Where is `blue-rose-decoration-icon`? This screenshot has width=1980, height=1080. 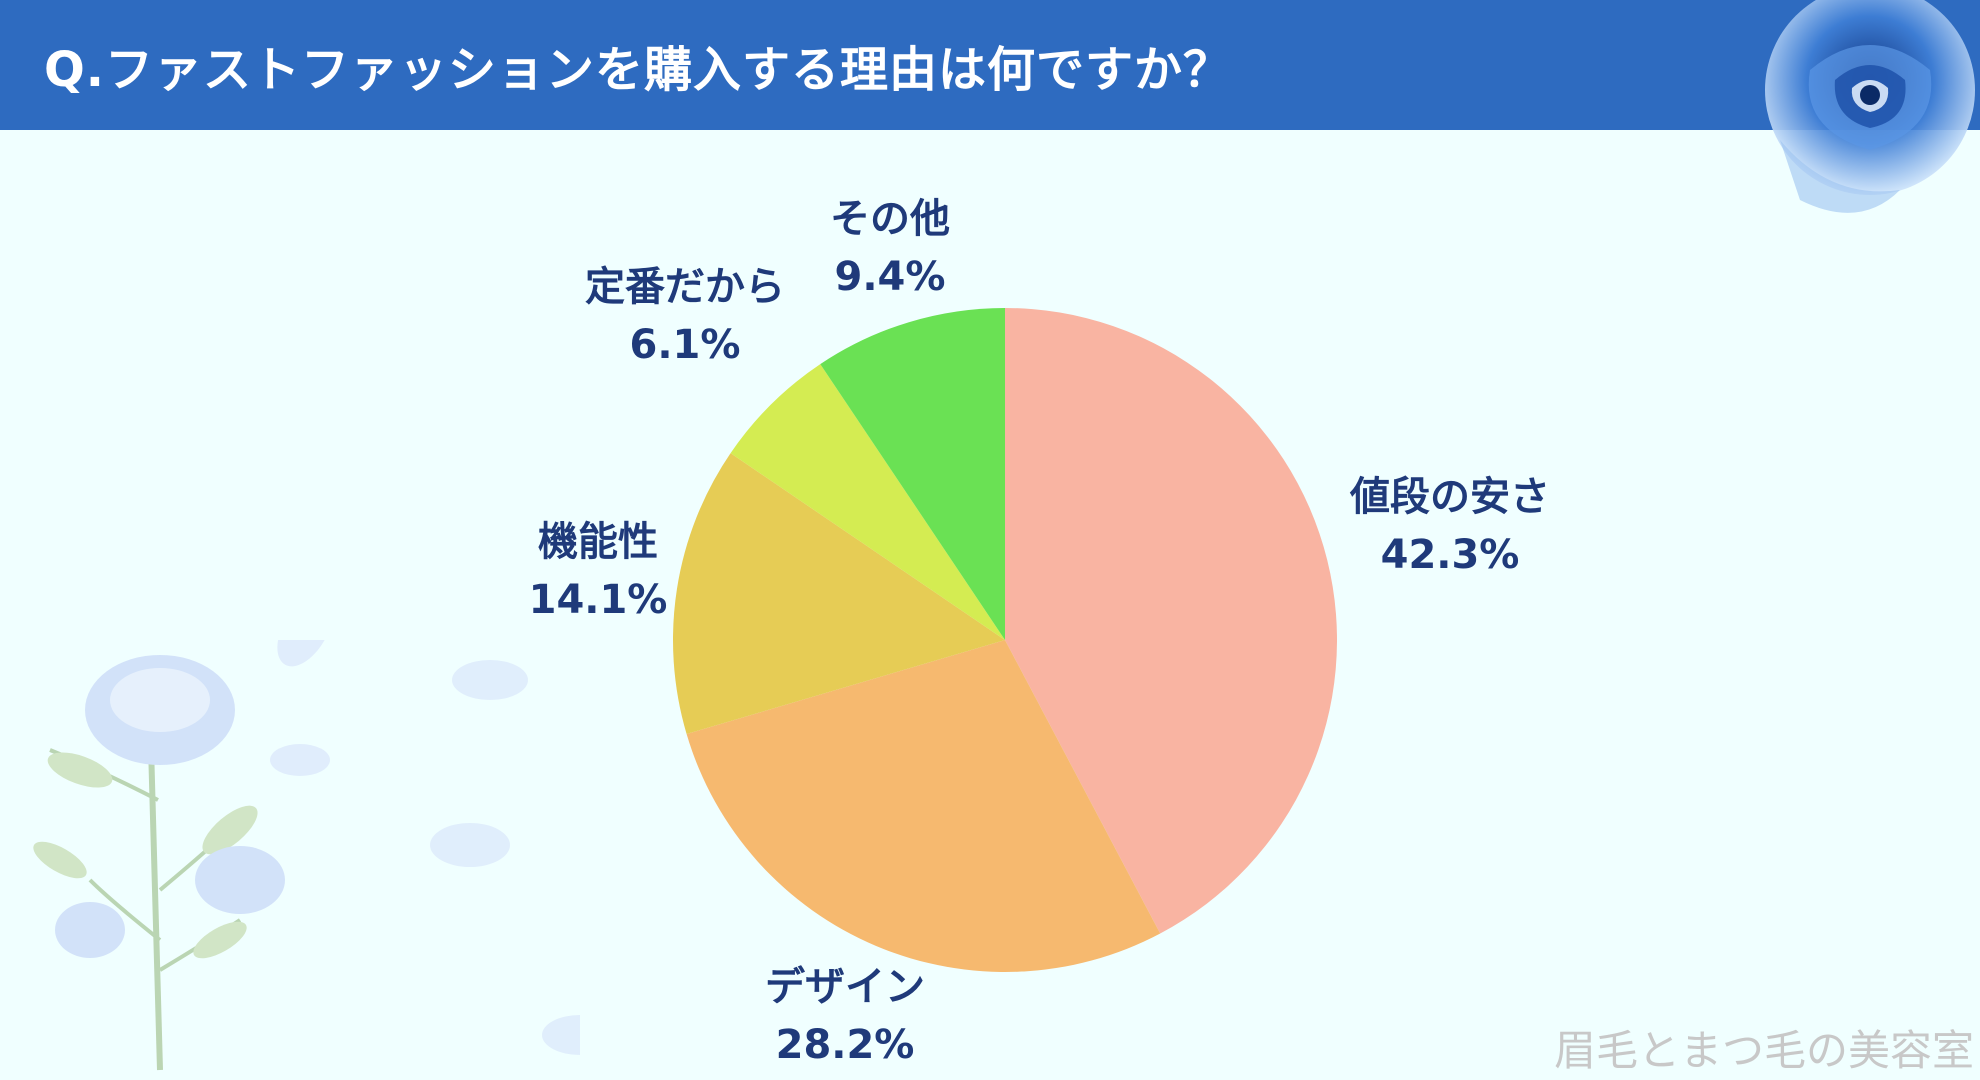 blue-rose-decoration-icon is located at coordinates (1870, 106).